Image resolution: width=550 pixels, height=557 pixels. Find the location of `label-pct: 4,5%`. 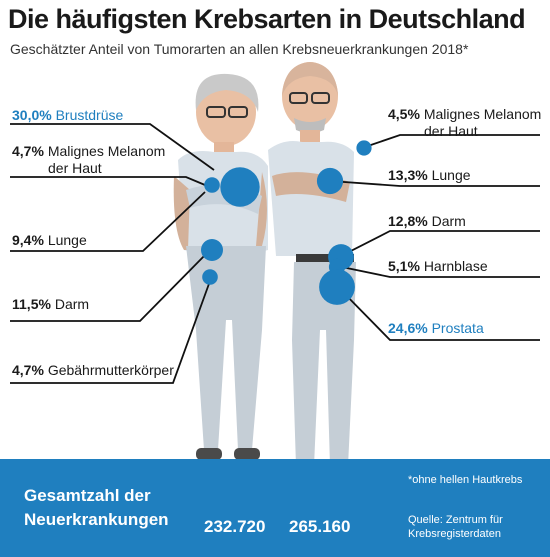

label-pct: 4,5% is located at coordinates (404, 114).